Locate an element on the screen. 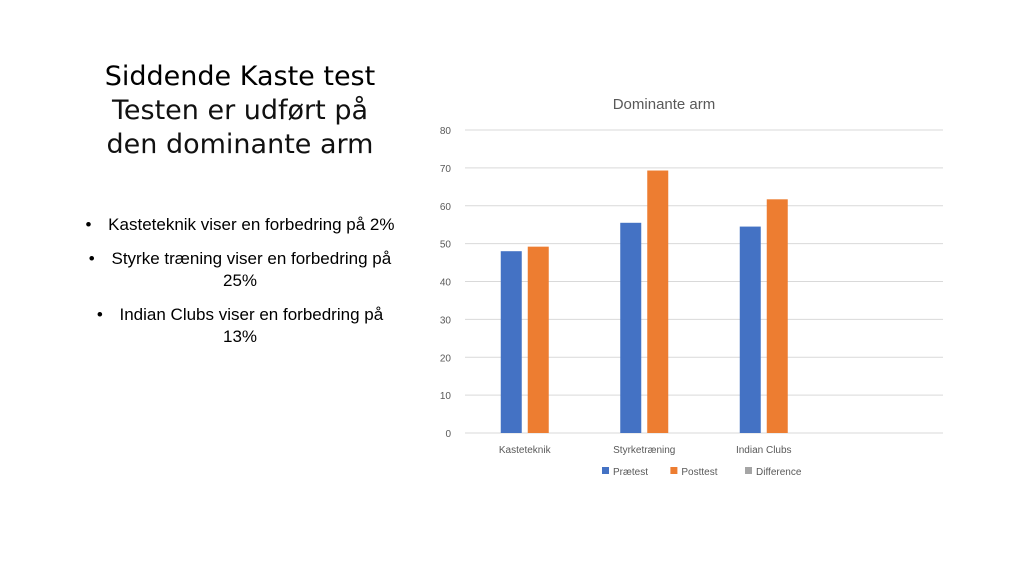  legend-label: Prætest is located at coordinates (630, 472).